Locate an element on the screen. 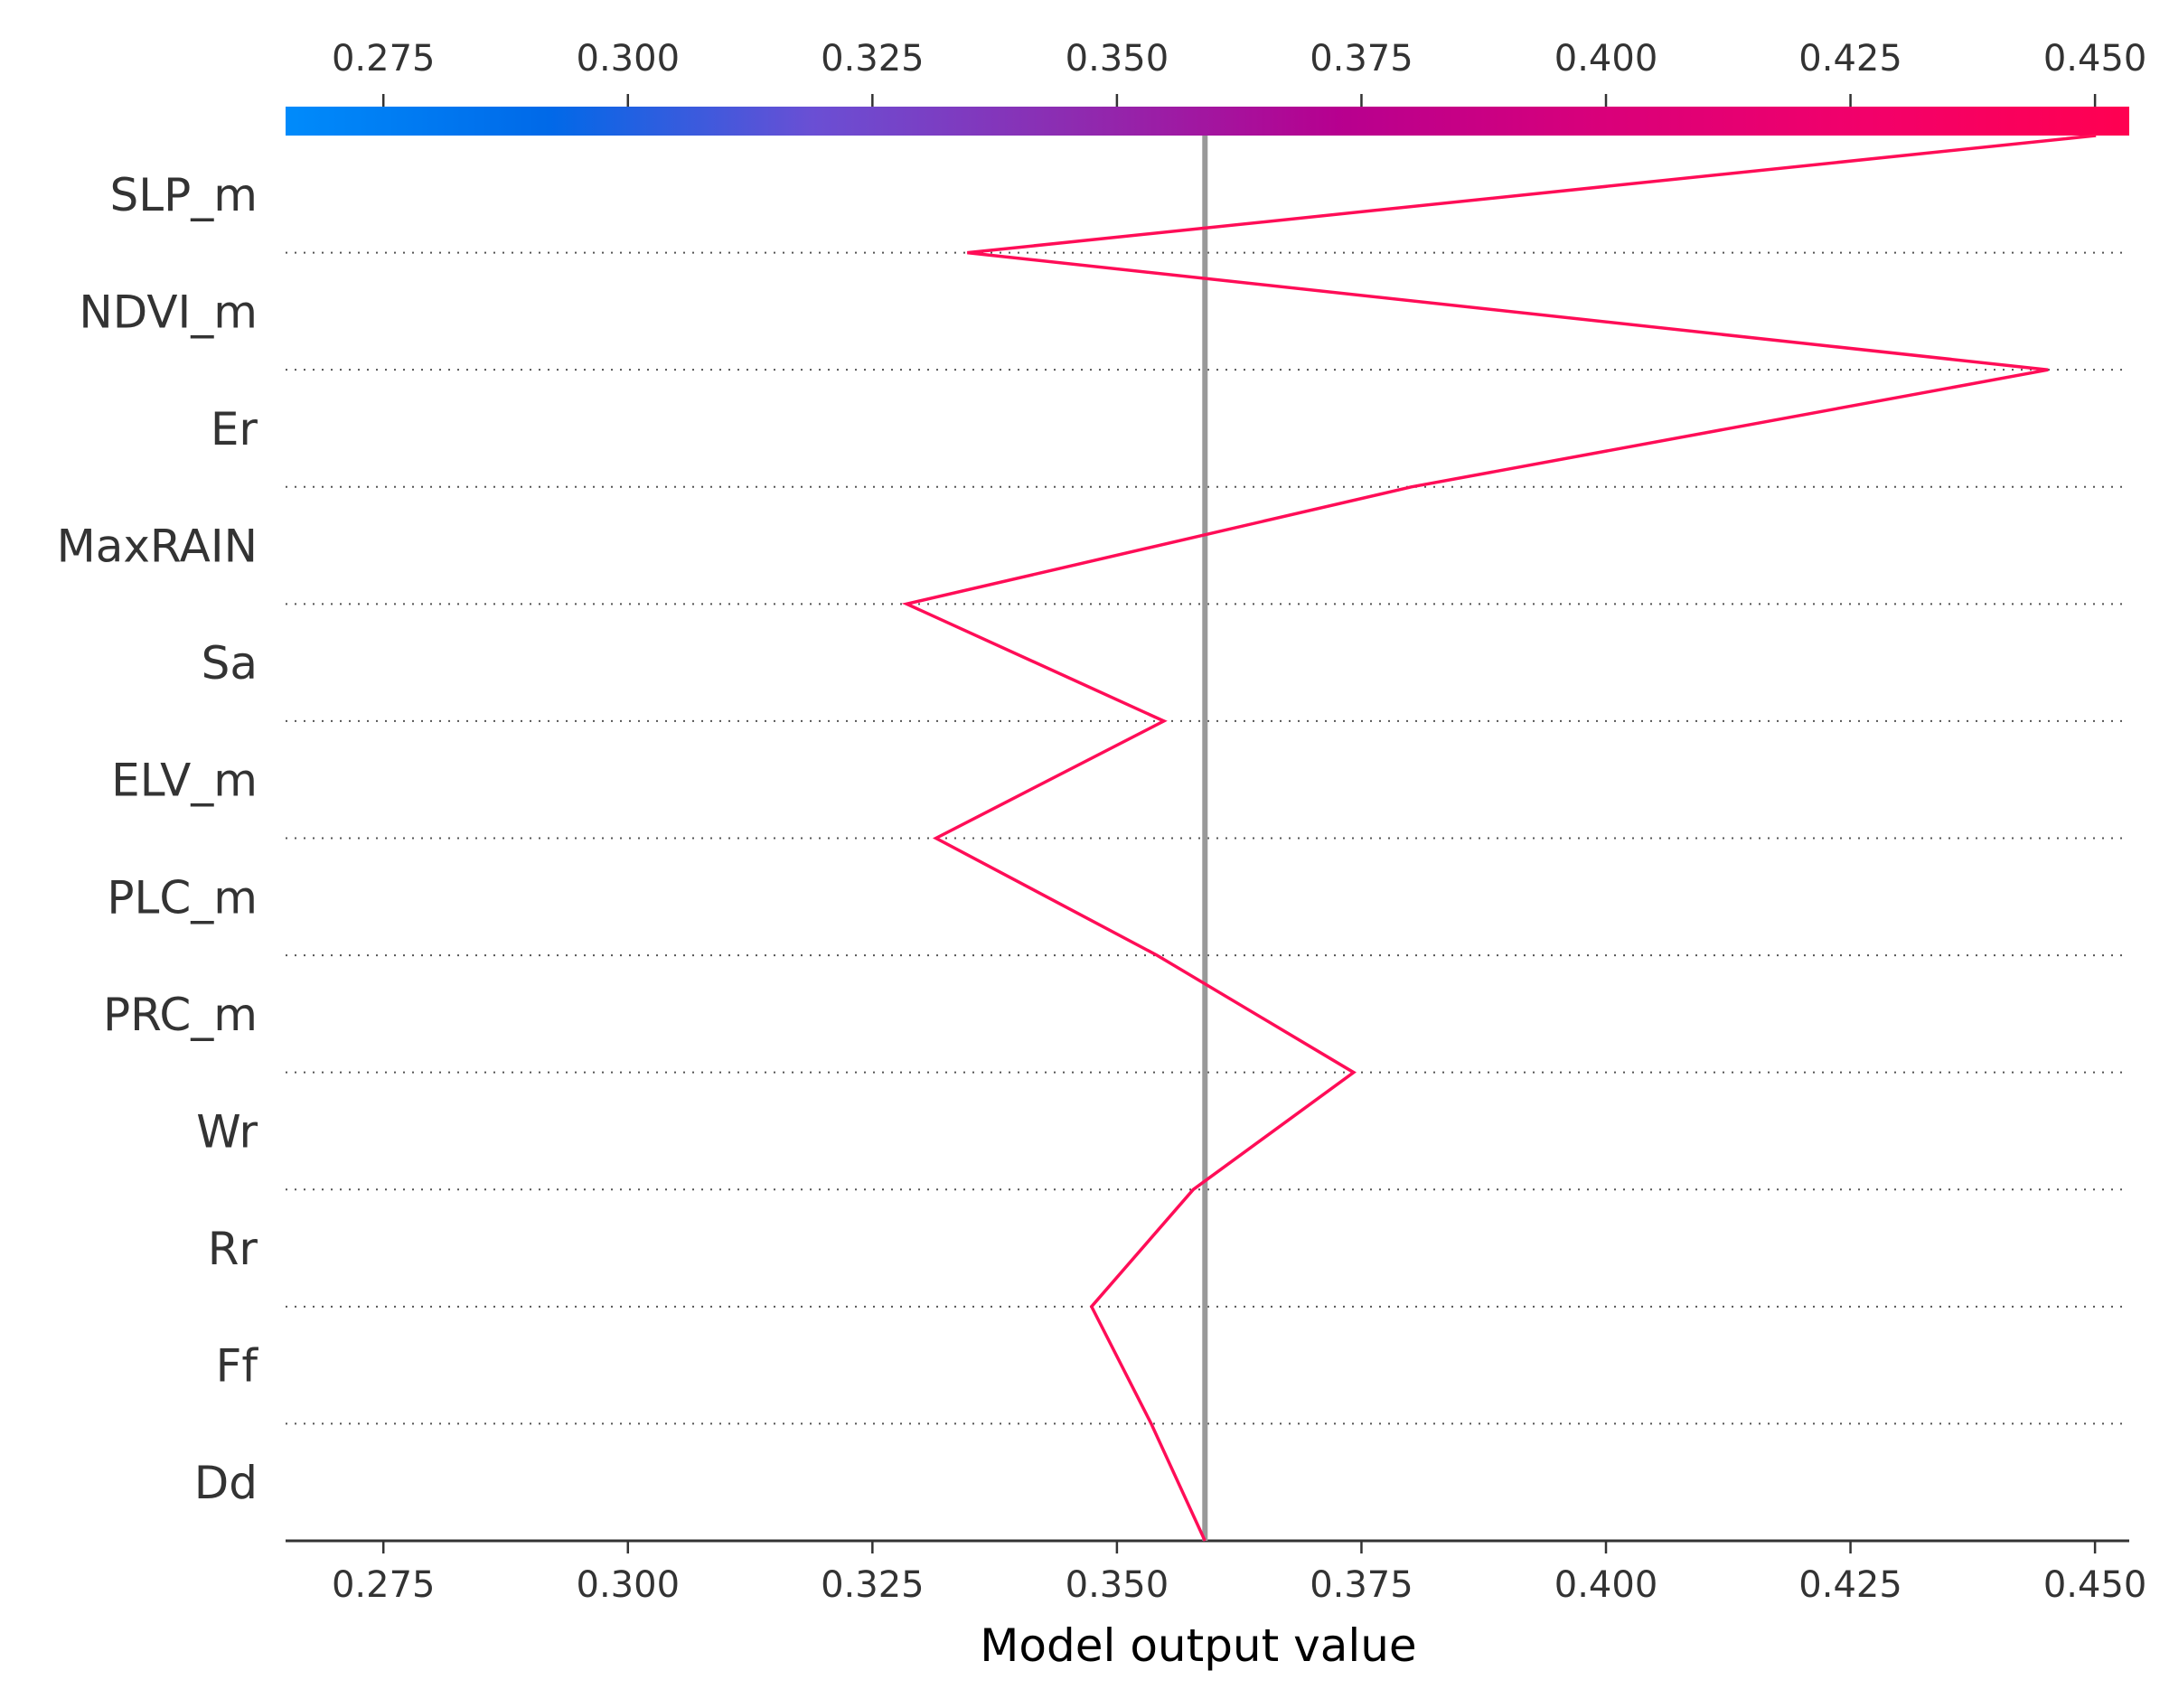 Image resolution: width=2169 pixels, height=1708 pixels. bottom-tick-label: 0.450 is located at coordinates (2095, 1585).